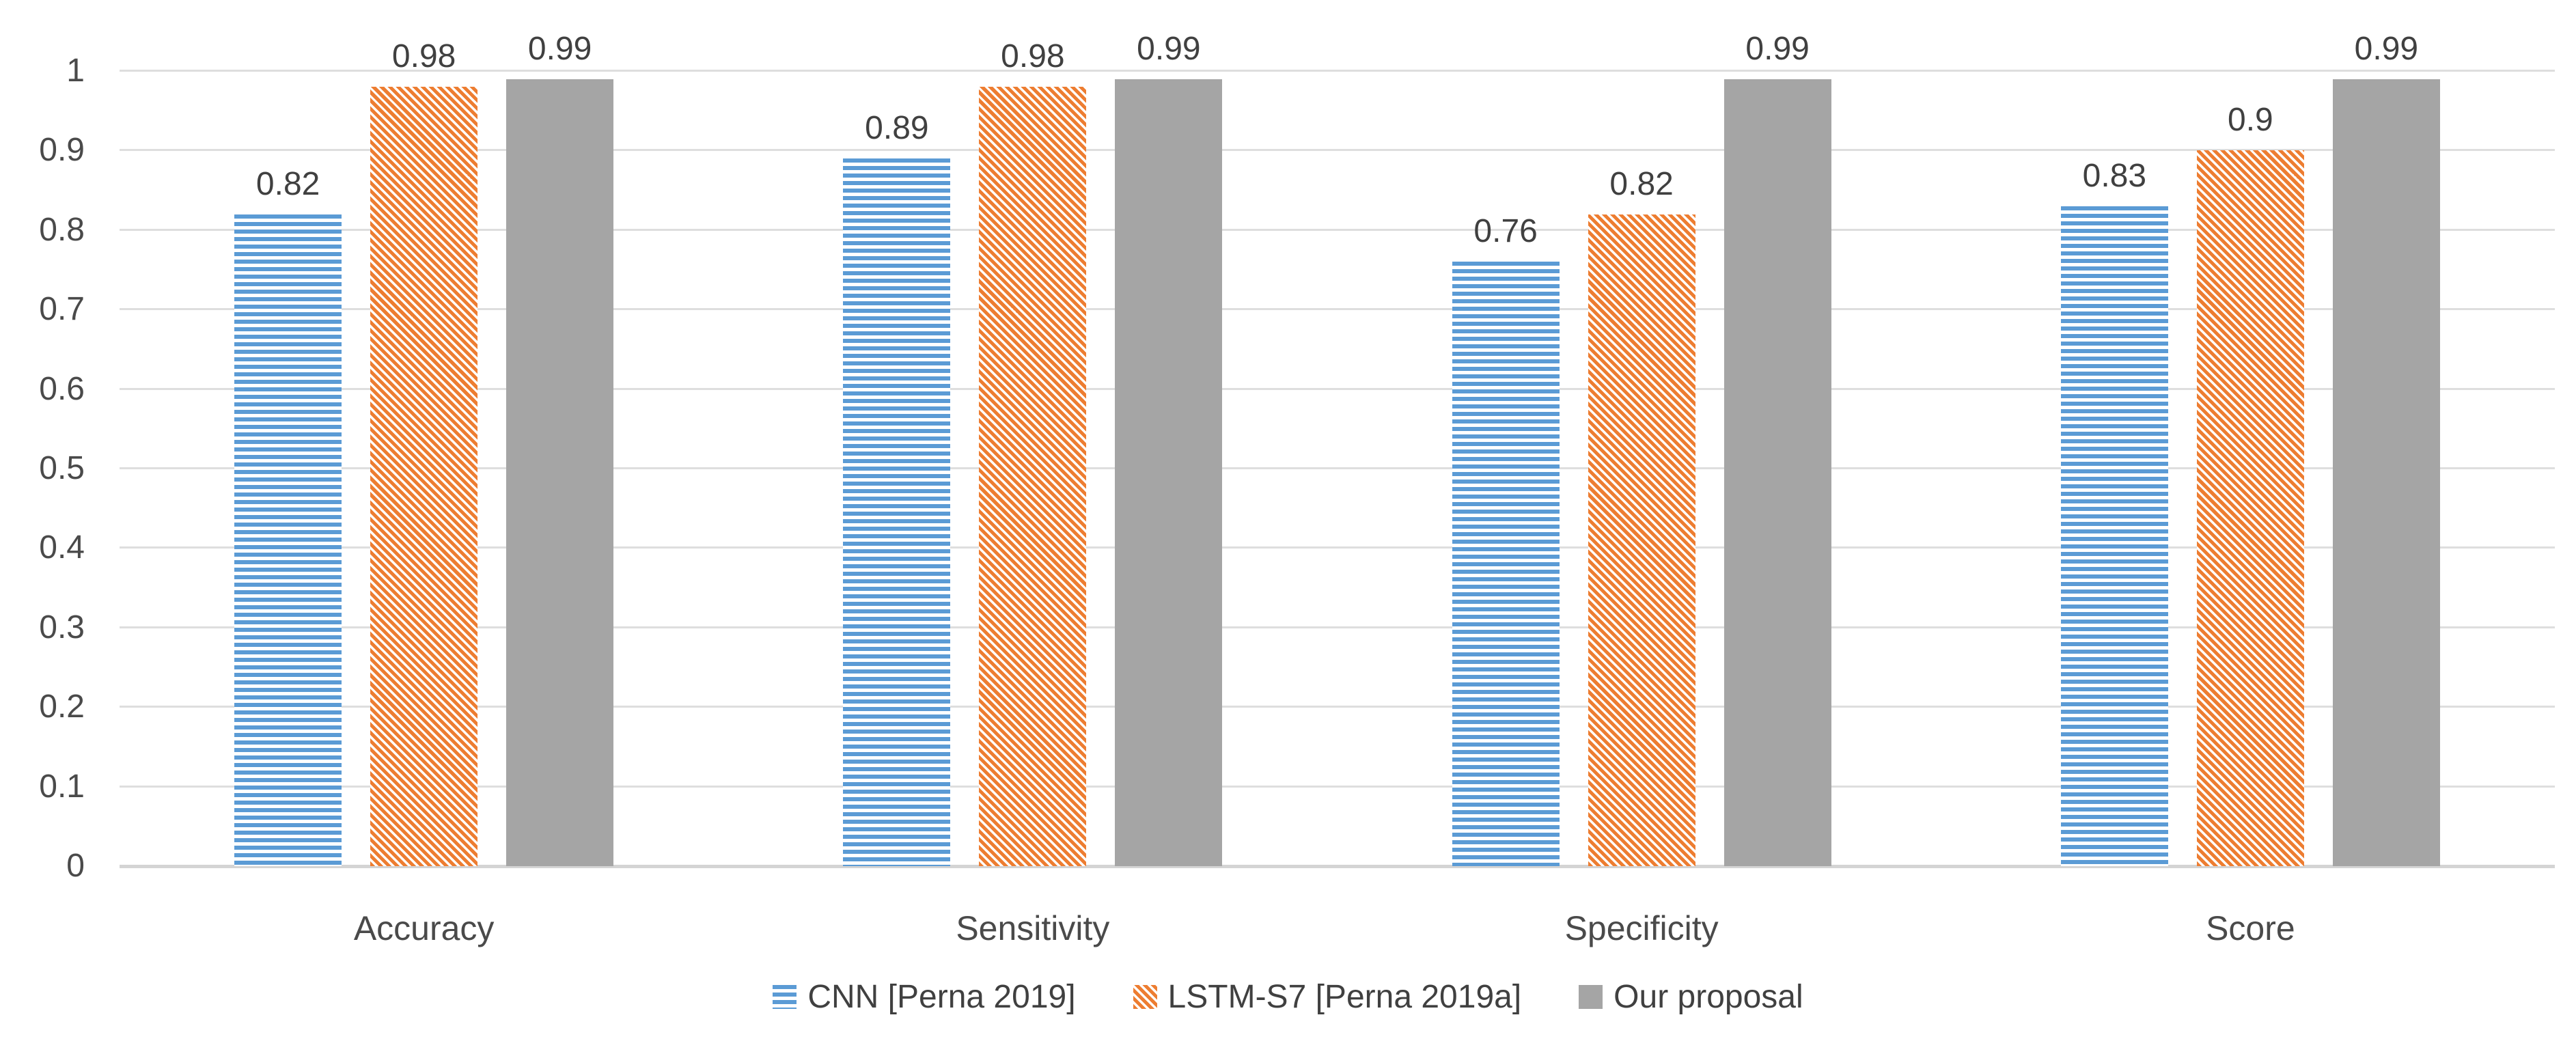 The height and width of the screenshot is (1041, 2576). I want to click on bar-our-proposal-sensitivity, so click(1169, 472).